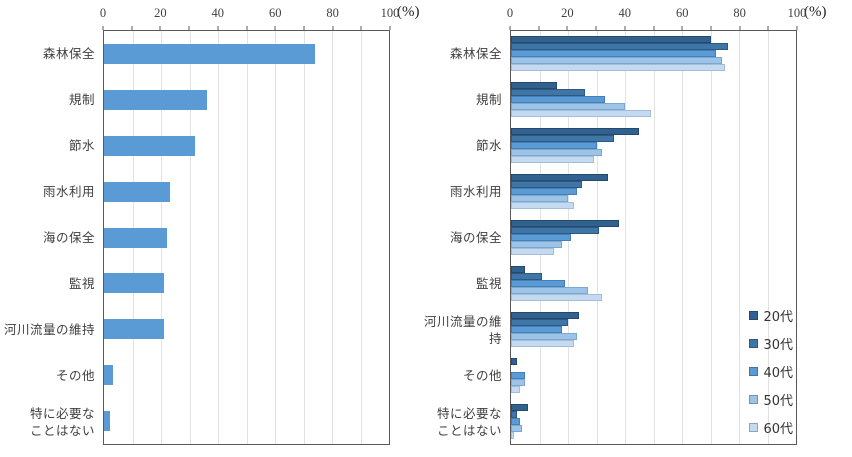 This screenshot has width=852, height=457. What do you see at coordinates (771, 427) in the screenshot?
I see `legend-item: 60代` at bounding box center [771, 427].